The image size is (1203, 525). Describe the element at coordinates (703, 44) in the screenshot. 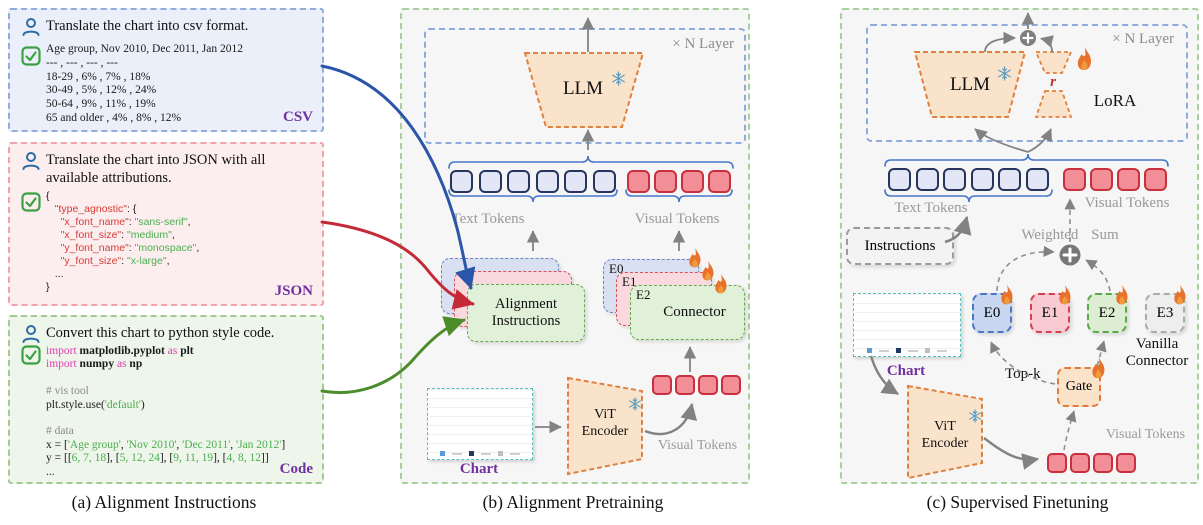

I see `n-layer-label-b: × N Layer` at that location.